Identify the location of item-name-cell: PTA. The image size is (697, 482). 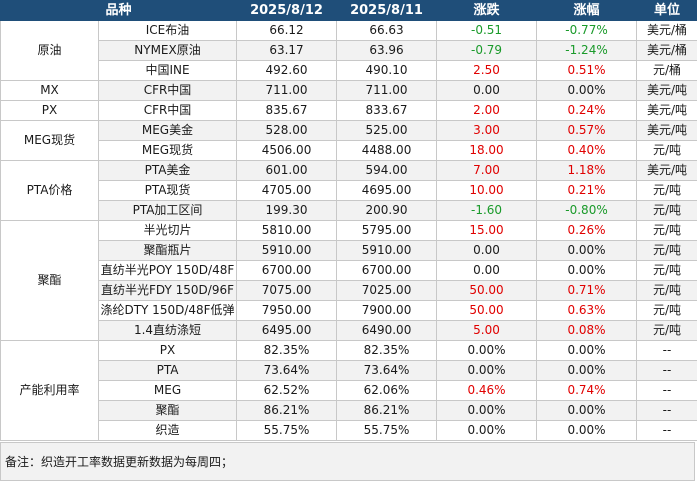
(167, 370).